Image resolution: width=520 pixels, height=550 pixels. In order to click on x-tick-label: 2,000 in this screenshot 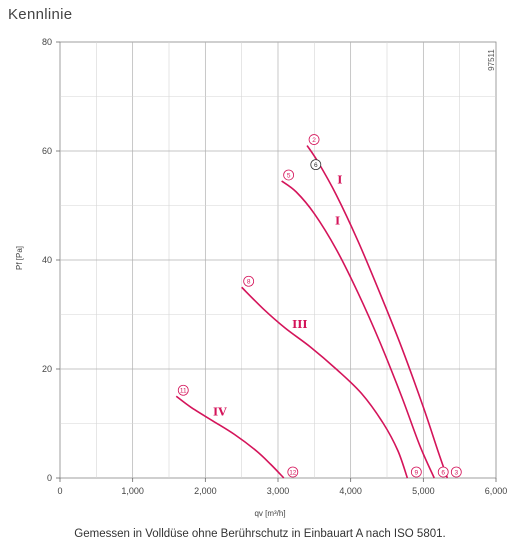, I will do `click(205, 491)`.